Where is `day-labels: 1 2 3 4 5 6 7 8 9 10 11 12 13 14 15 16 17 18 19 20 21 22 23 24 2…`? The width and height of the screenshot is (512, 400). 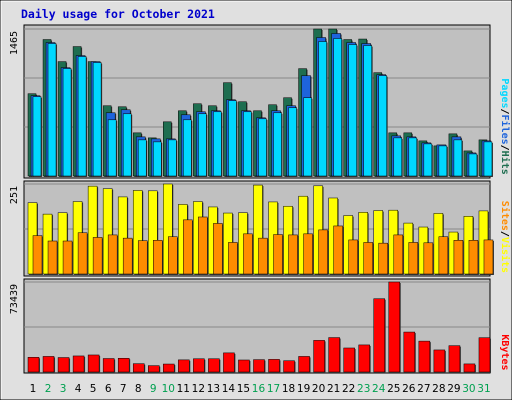 day-labels: 1 2 3 4 5 6 7 8 9 10 11 12 13 14 15 16 17 18 19 20 21 22 23 24 2… is located at coordinates (260, 389).